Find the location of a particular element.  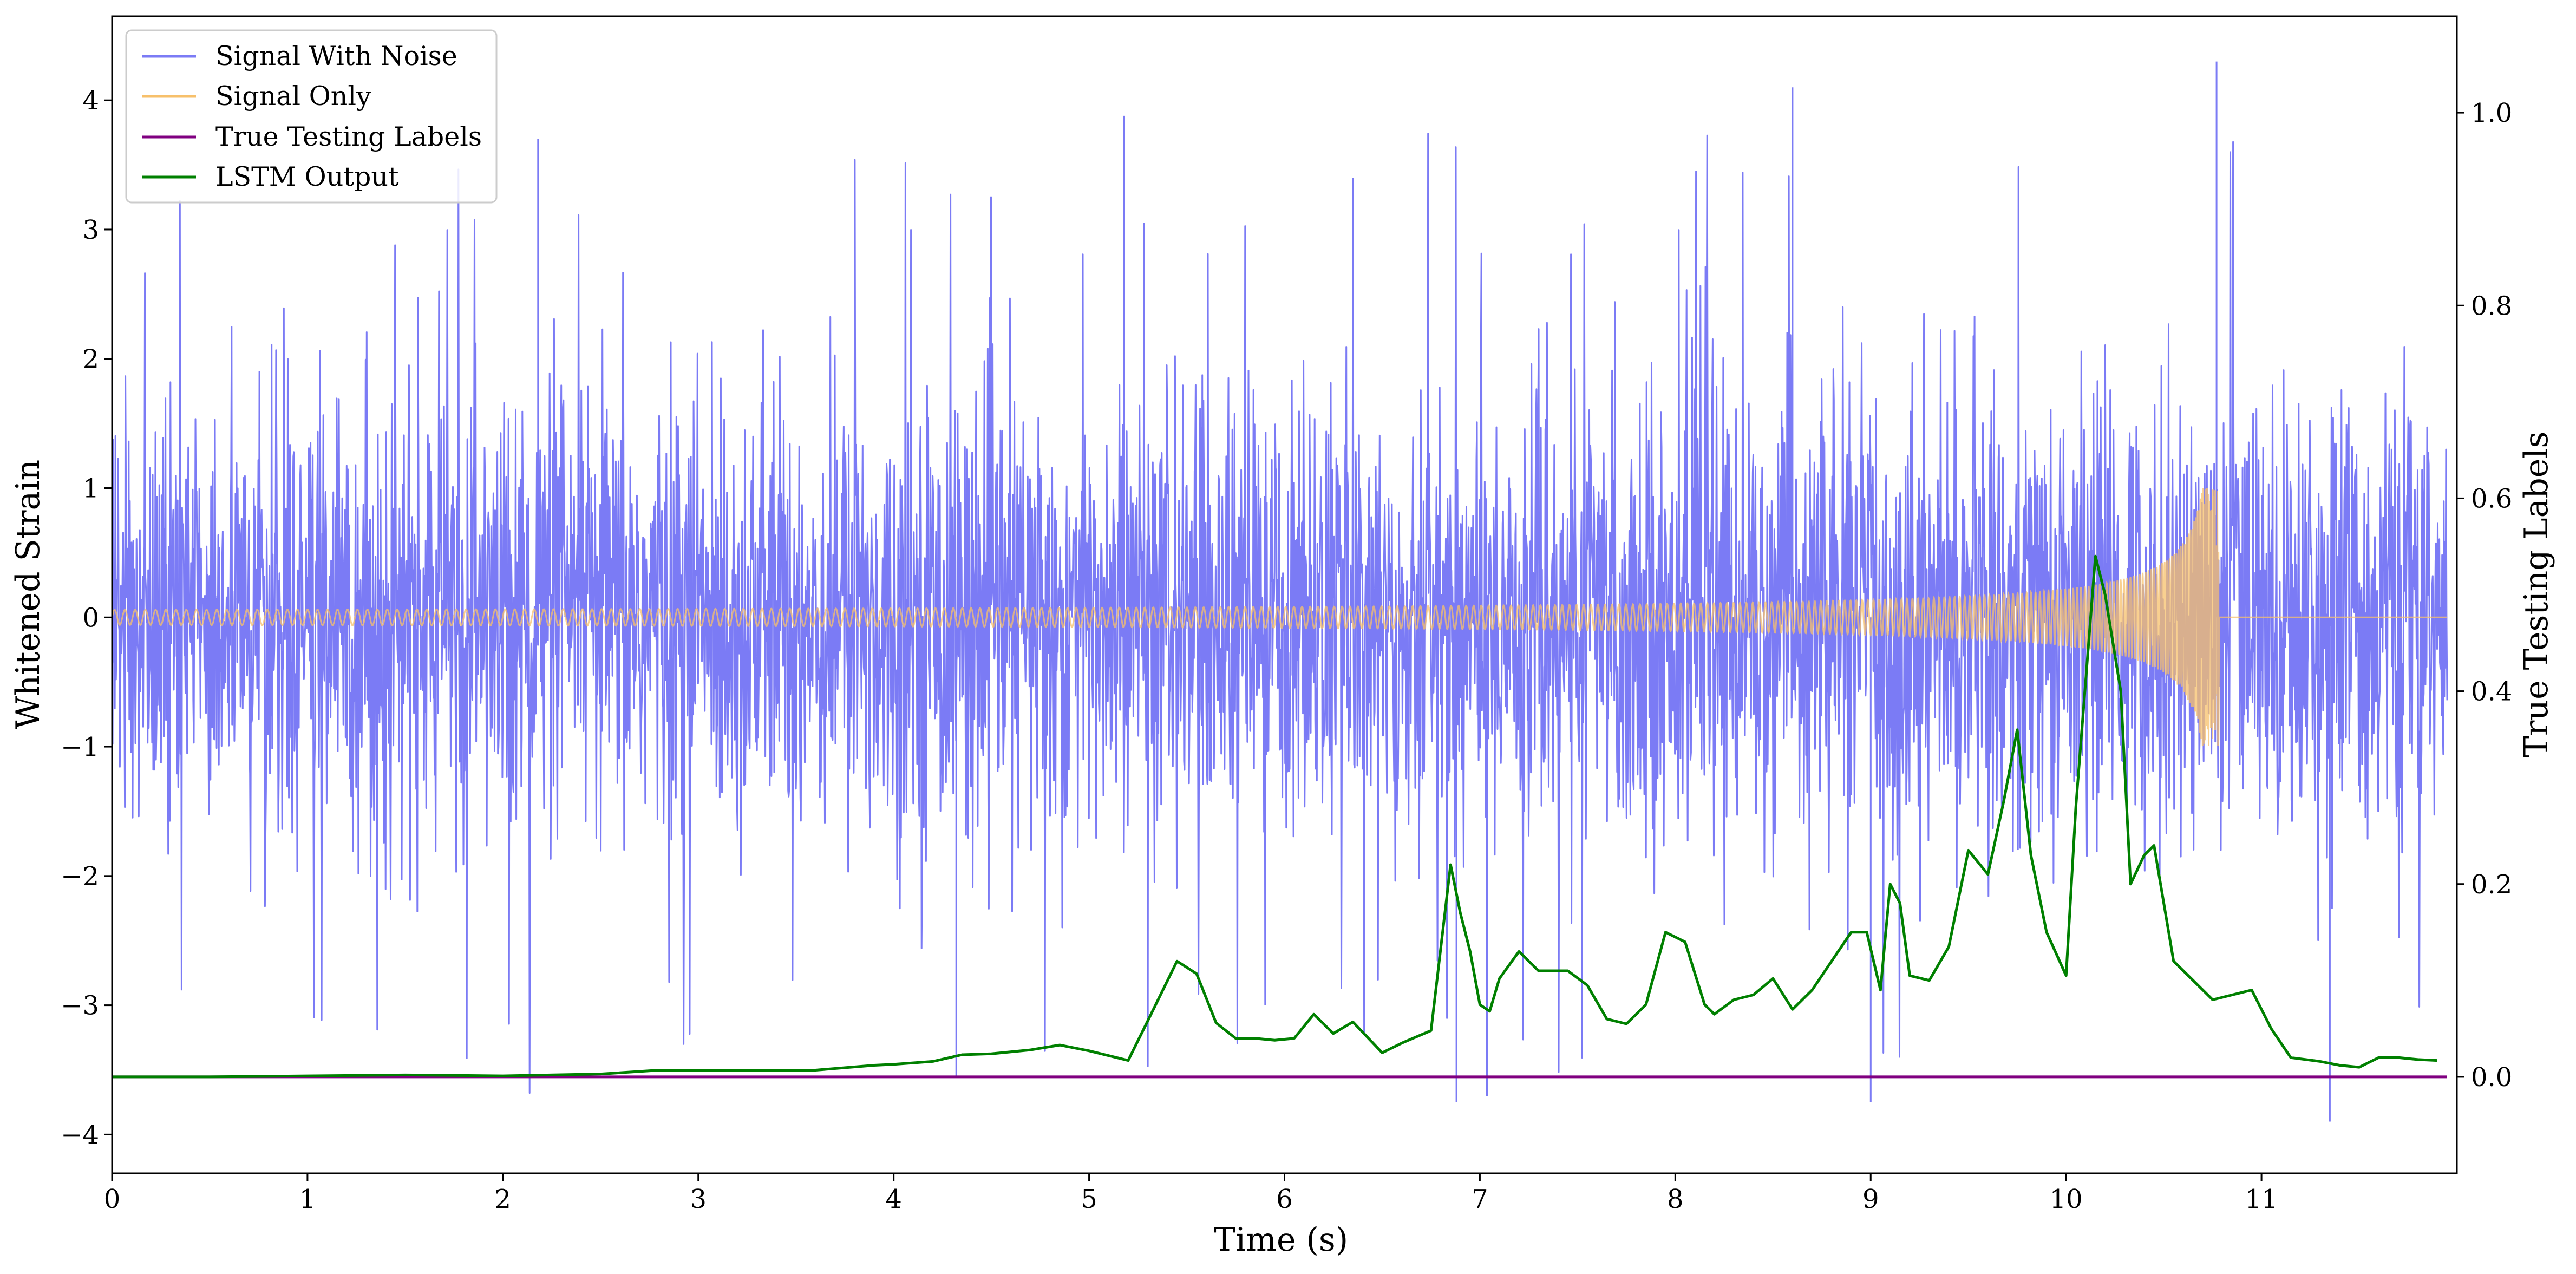

legend-label-signal-with-noise: Signal With Noise is located at coordinates (336, 56).